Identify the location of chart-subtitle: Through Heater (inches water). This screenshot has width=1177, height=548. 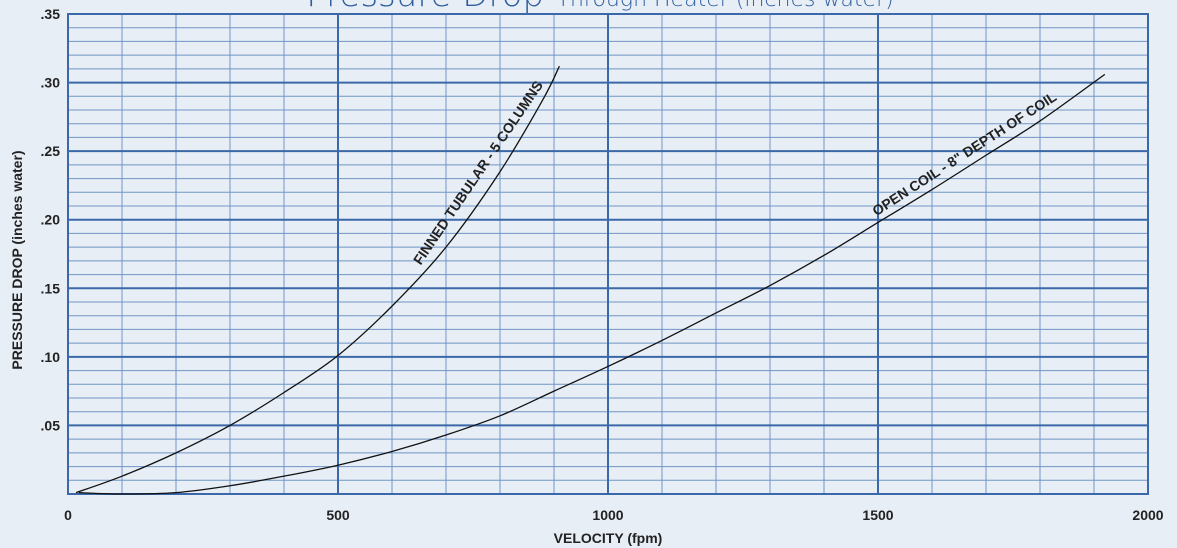
(725, 6).